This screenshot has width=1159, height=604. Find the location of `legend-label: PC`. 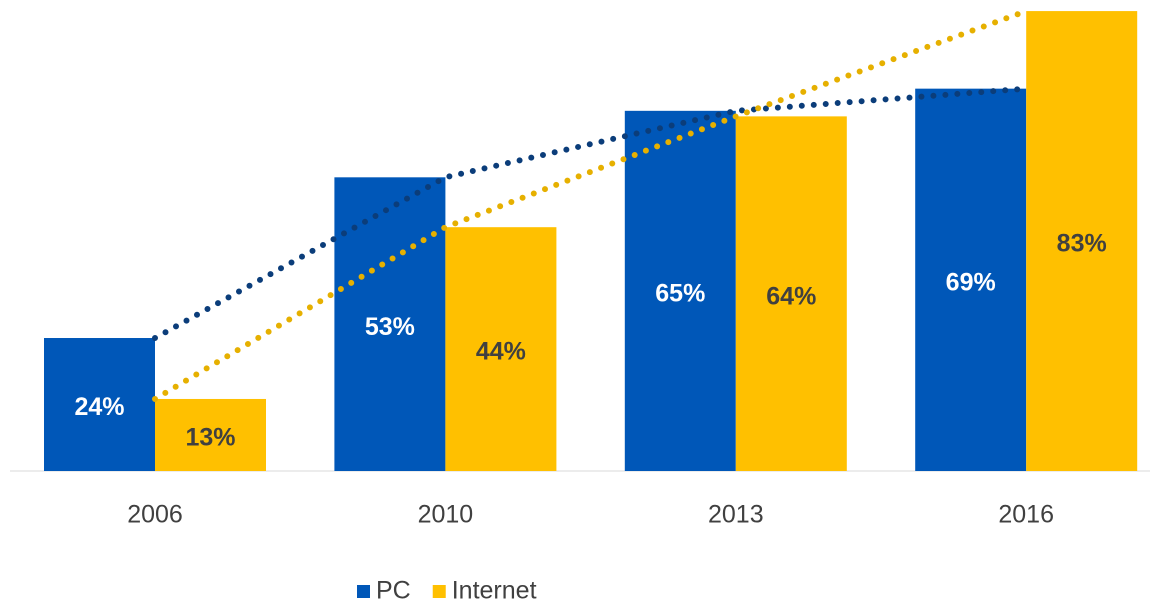

legend-label: PC is located at coordinates (393, 590).